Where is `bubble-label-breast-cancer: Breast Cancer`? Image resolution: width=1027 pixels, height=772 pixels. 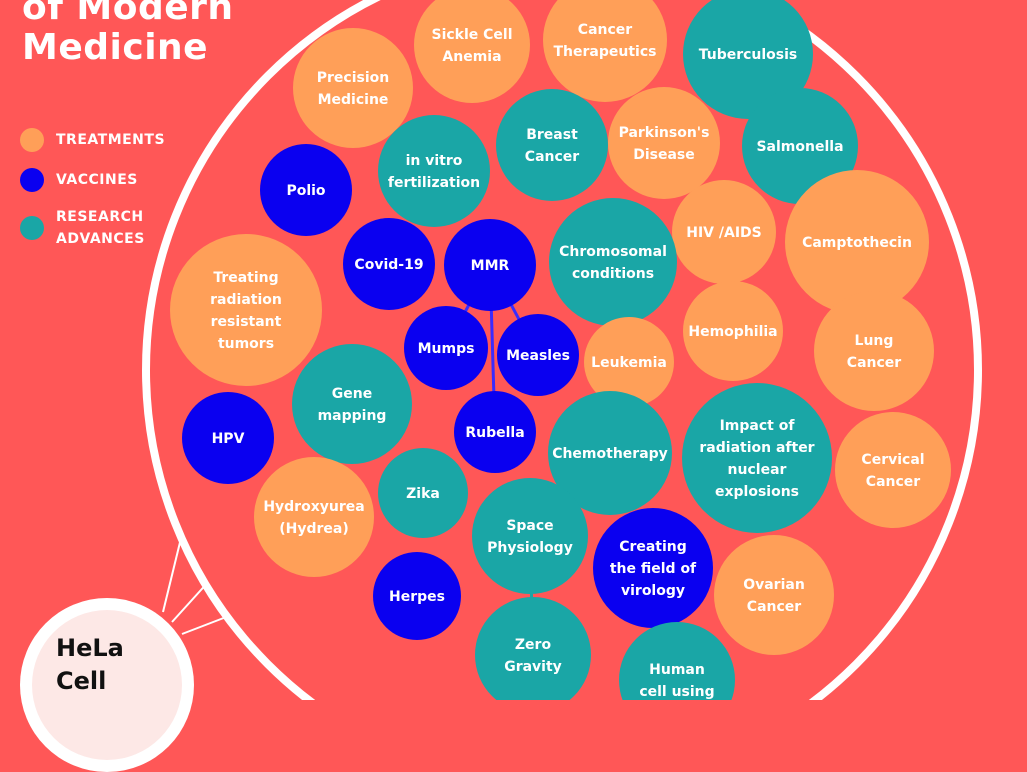 bubble-label-breast-cancer: Breast Cancer is located at coordinates (552, 146).